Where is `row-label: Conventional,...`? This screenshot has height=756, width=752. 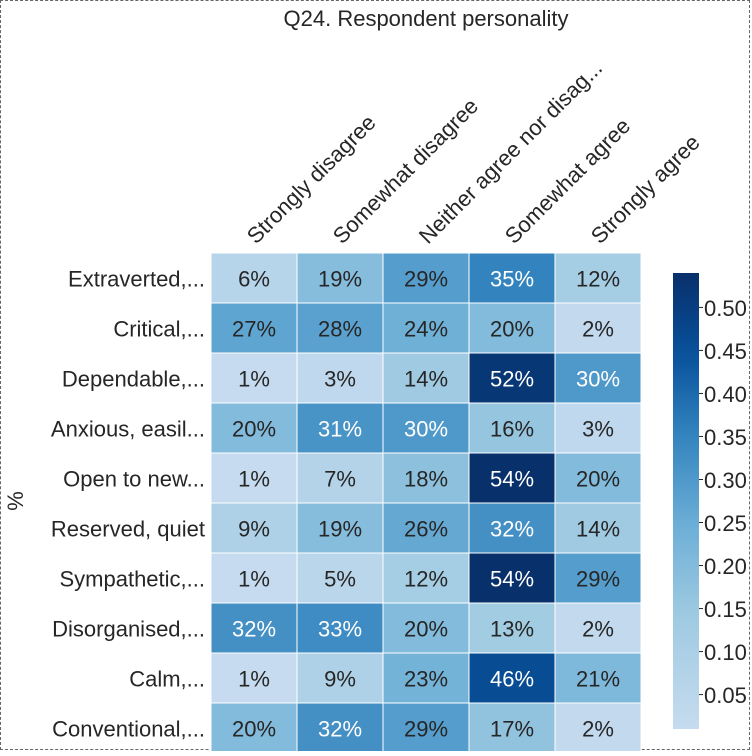 row-label: Conventional,... is located at coordinates (128, 729).